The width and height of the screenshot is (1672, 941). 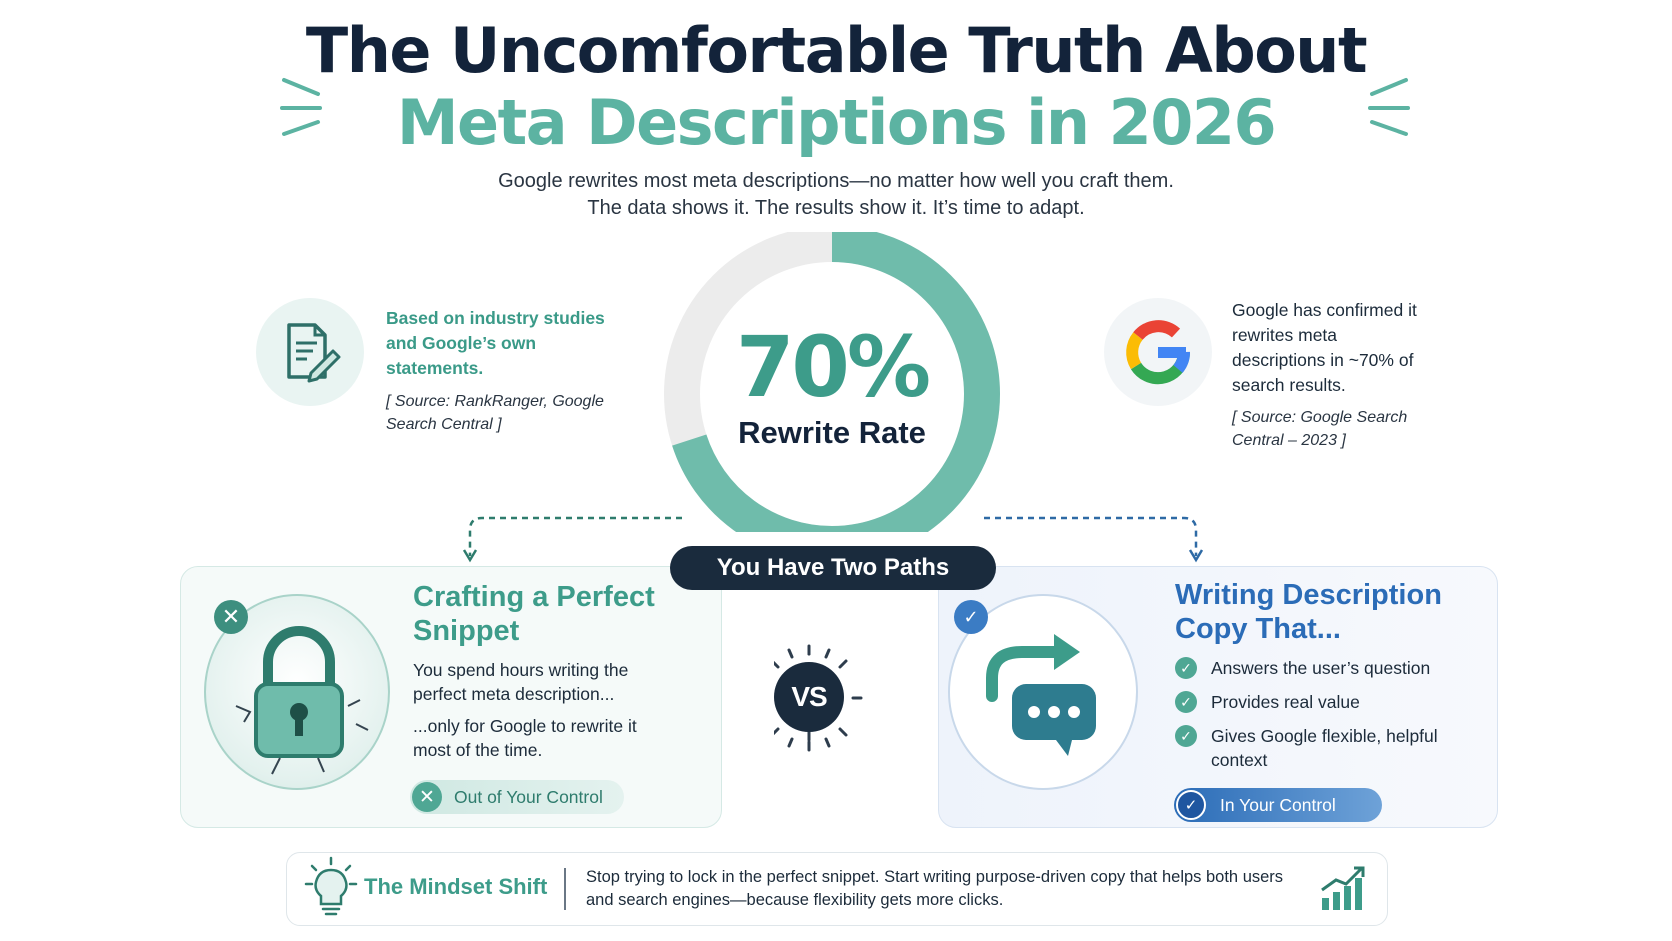 What do you see at coordinates (833, 568) in the screenshot?
I see `two-paths-label: You Have Two Paths` at bounding box center [833, 568].